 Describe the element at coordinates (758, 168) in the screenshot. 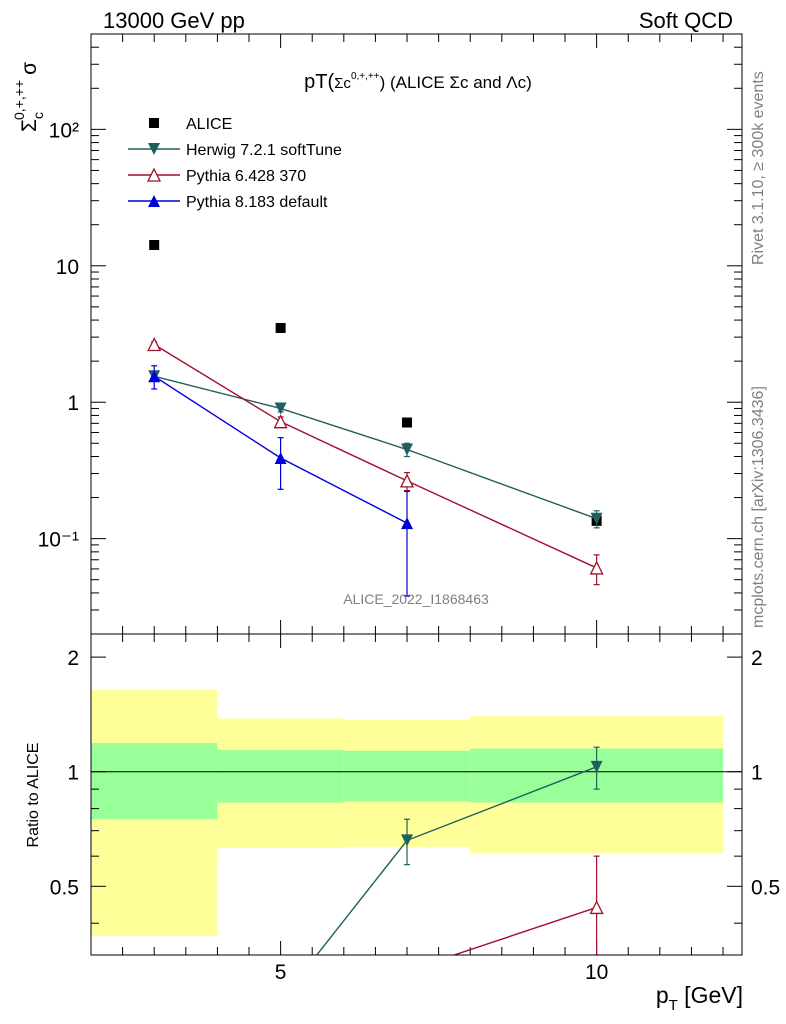

I see `side-label-rivet: Rivet 3.1.10, ≥ 300k events` at that location.